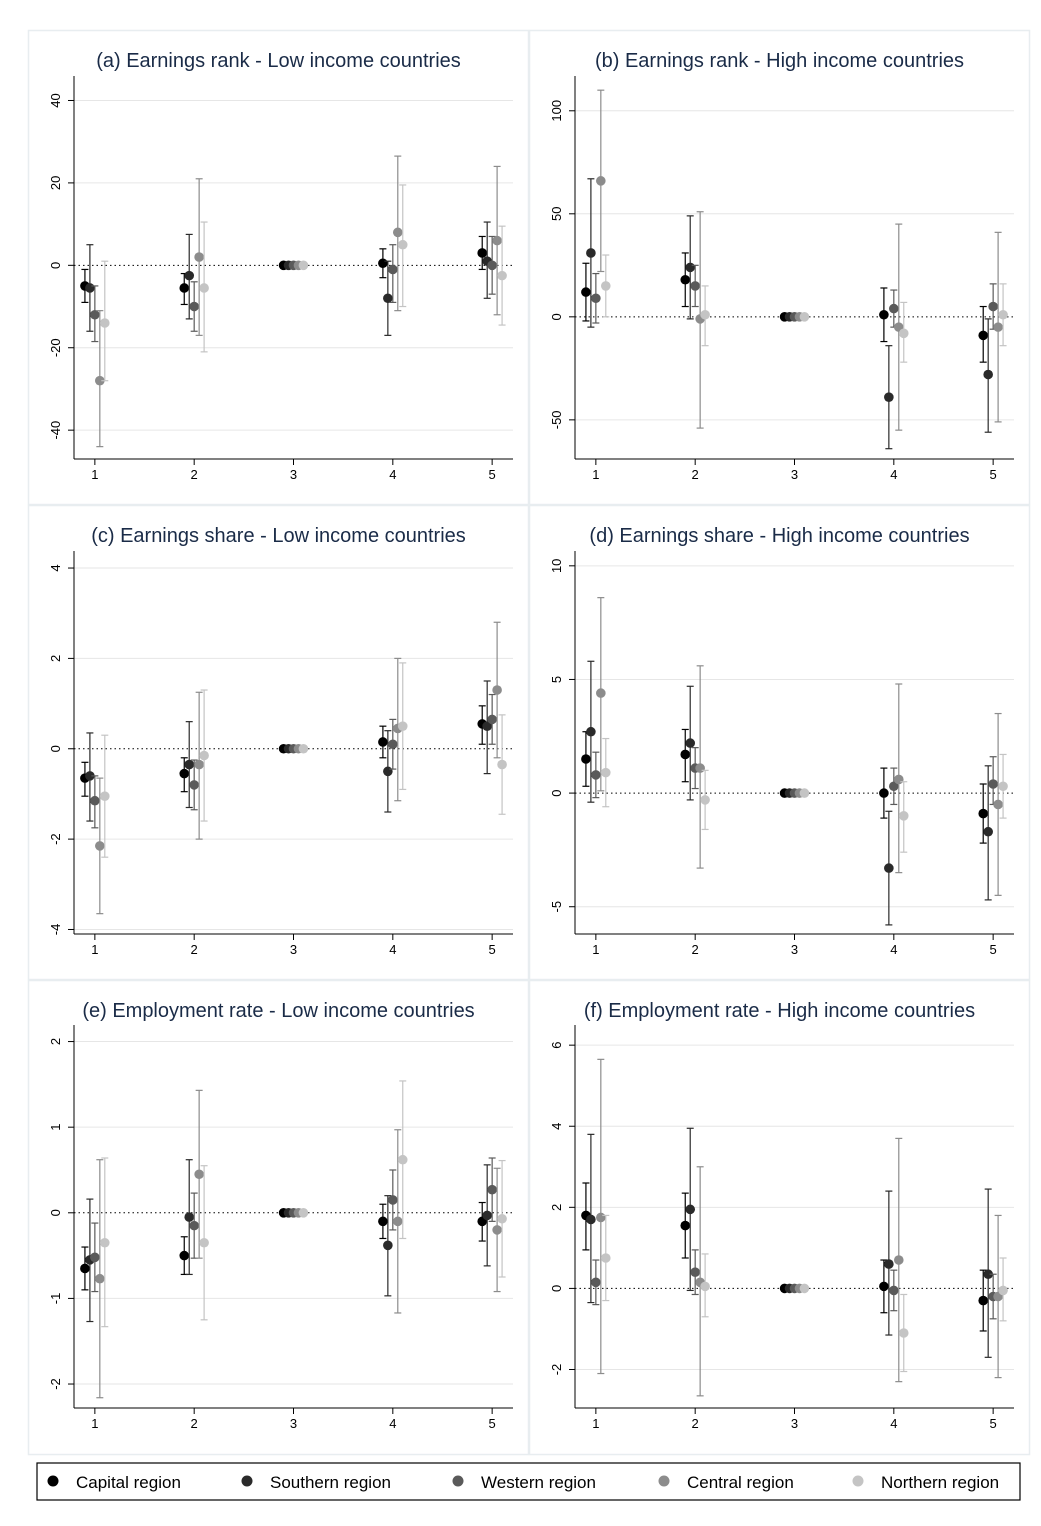  What do you see at coordinates (55, 930) in the screenshot?
I see `y-tick-label: -4` at bounding box center [55, 930].